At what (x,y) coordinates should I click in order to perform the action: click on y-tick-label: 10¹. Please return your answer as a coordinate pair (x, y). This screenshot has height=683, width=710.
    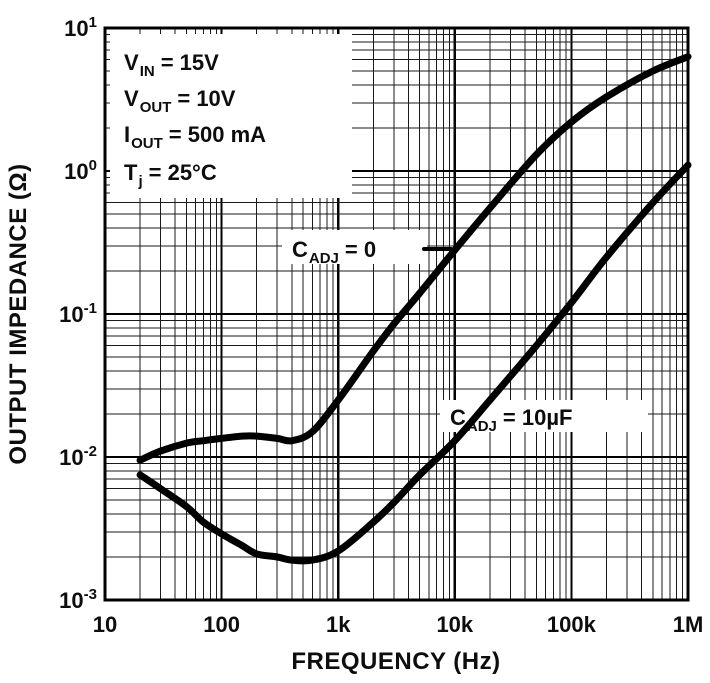
    Looking at the image, I should click on (80, 27).